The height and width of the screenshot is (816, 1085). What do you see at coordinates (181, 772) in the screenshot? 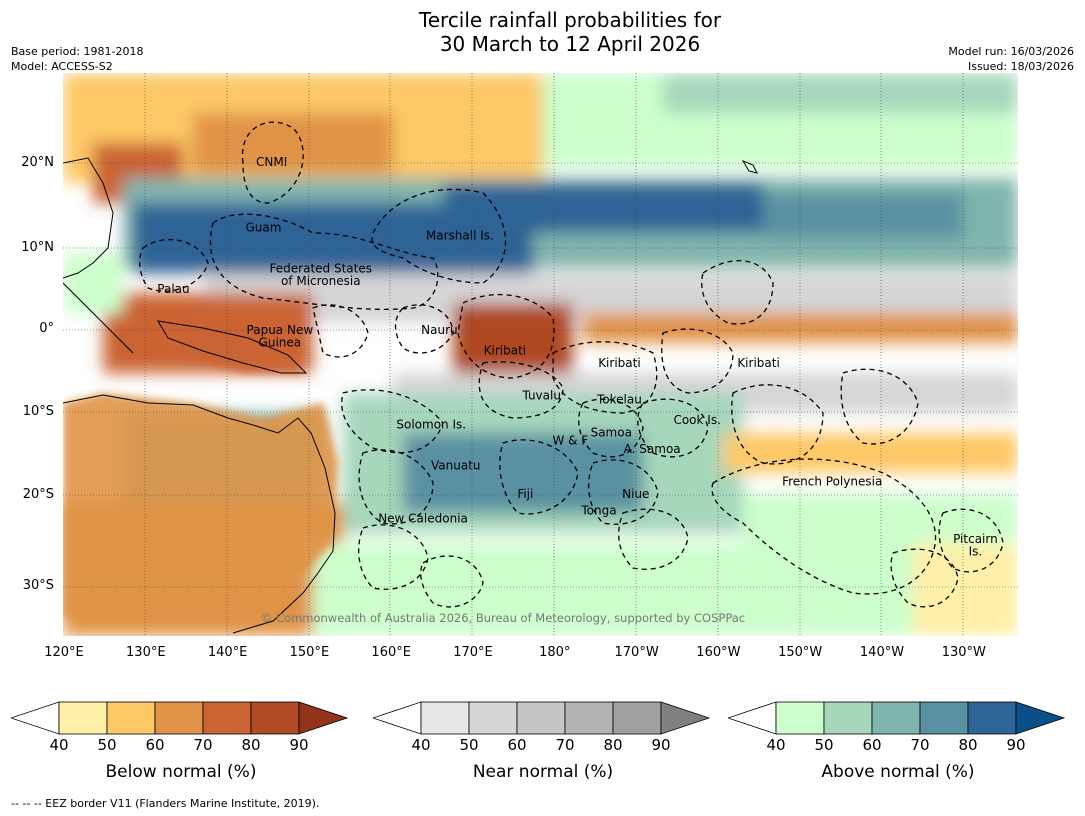
I see `colorbar-title: Below normal (%)` at bounding box center [181, 772].